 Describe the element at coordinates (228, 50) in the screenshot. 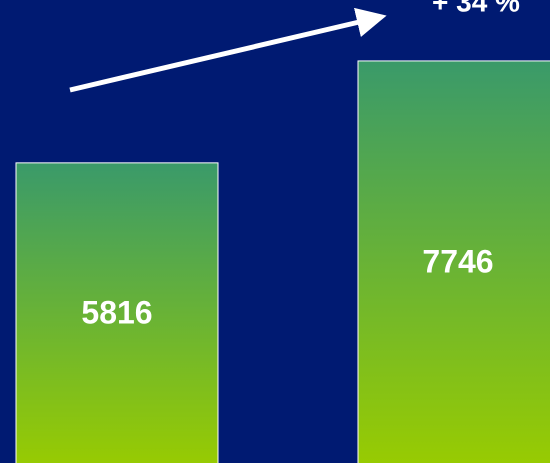

I see `trend-arrow` at that location.